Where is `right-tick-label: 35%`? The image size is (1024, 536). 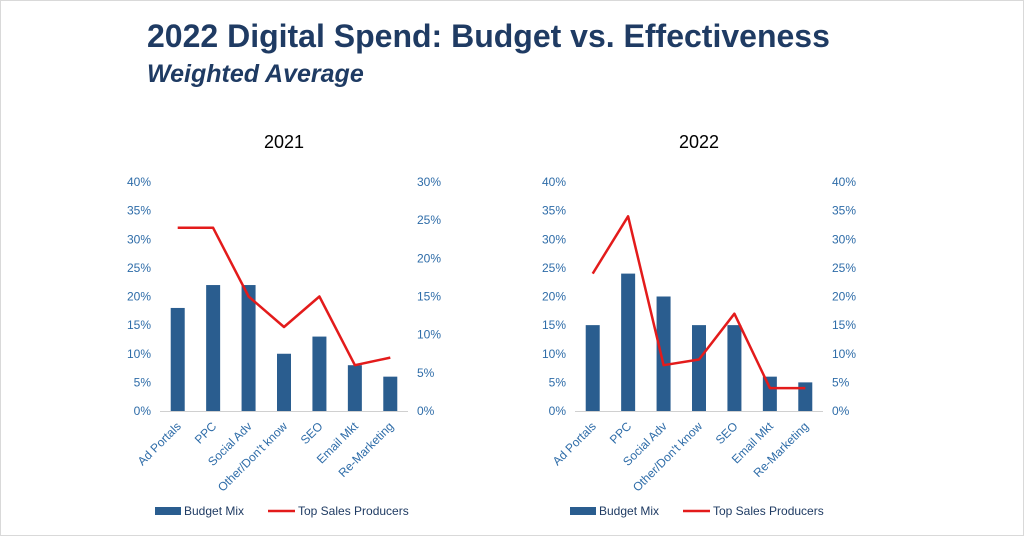 right-tick-label: 35% is located at coordinates (844, 211).